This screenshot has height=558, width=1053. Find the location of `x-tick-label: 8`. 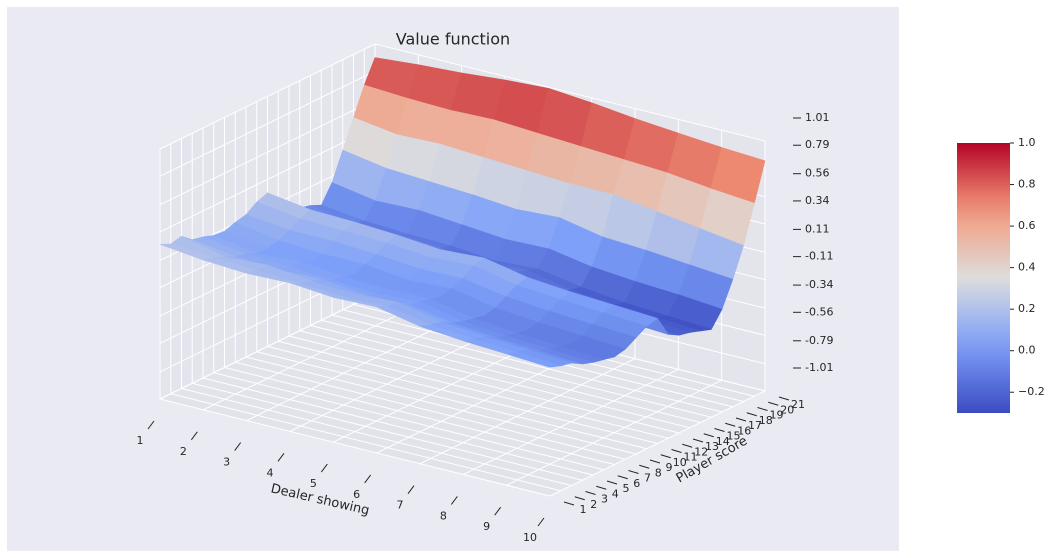

x-tick-label: 8 is located at coordinates (443, 515).